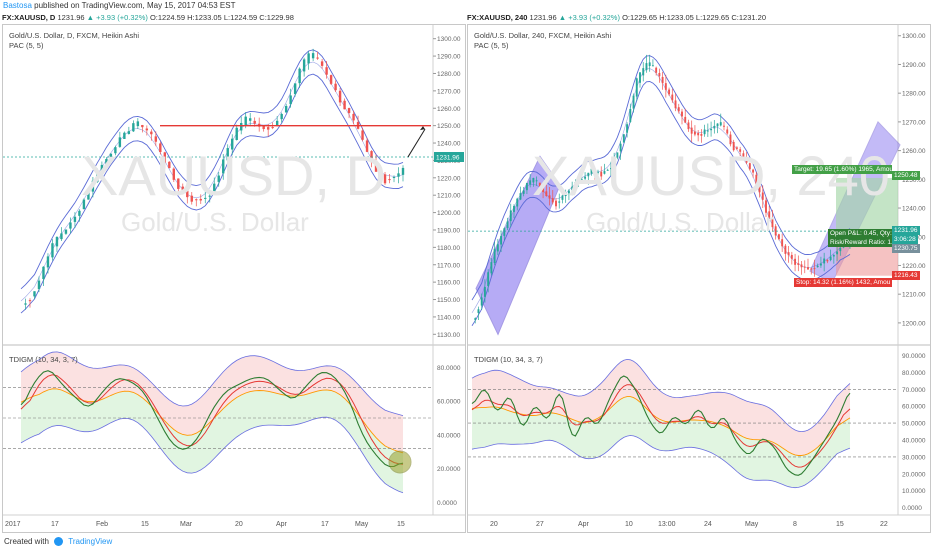 The height and width of the screenshot is (550, 932). I want to click on author-link: Bastosa, so click(17, 5).